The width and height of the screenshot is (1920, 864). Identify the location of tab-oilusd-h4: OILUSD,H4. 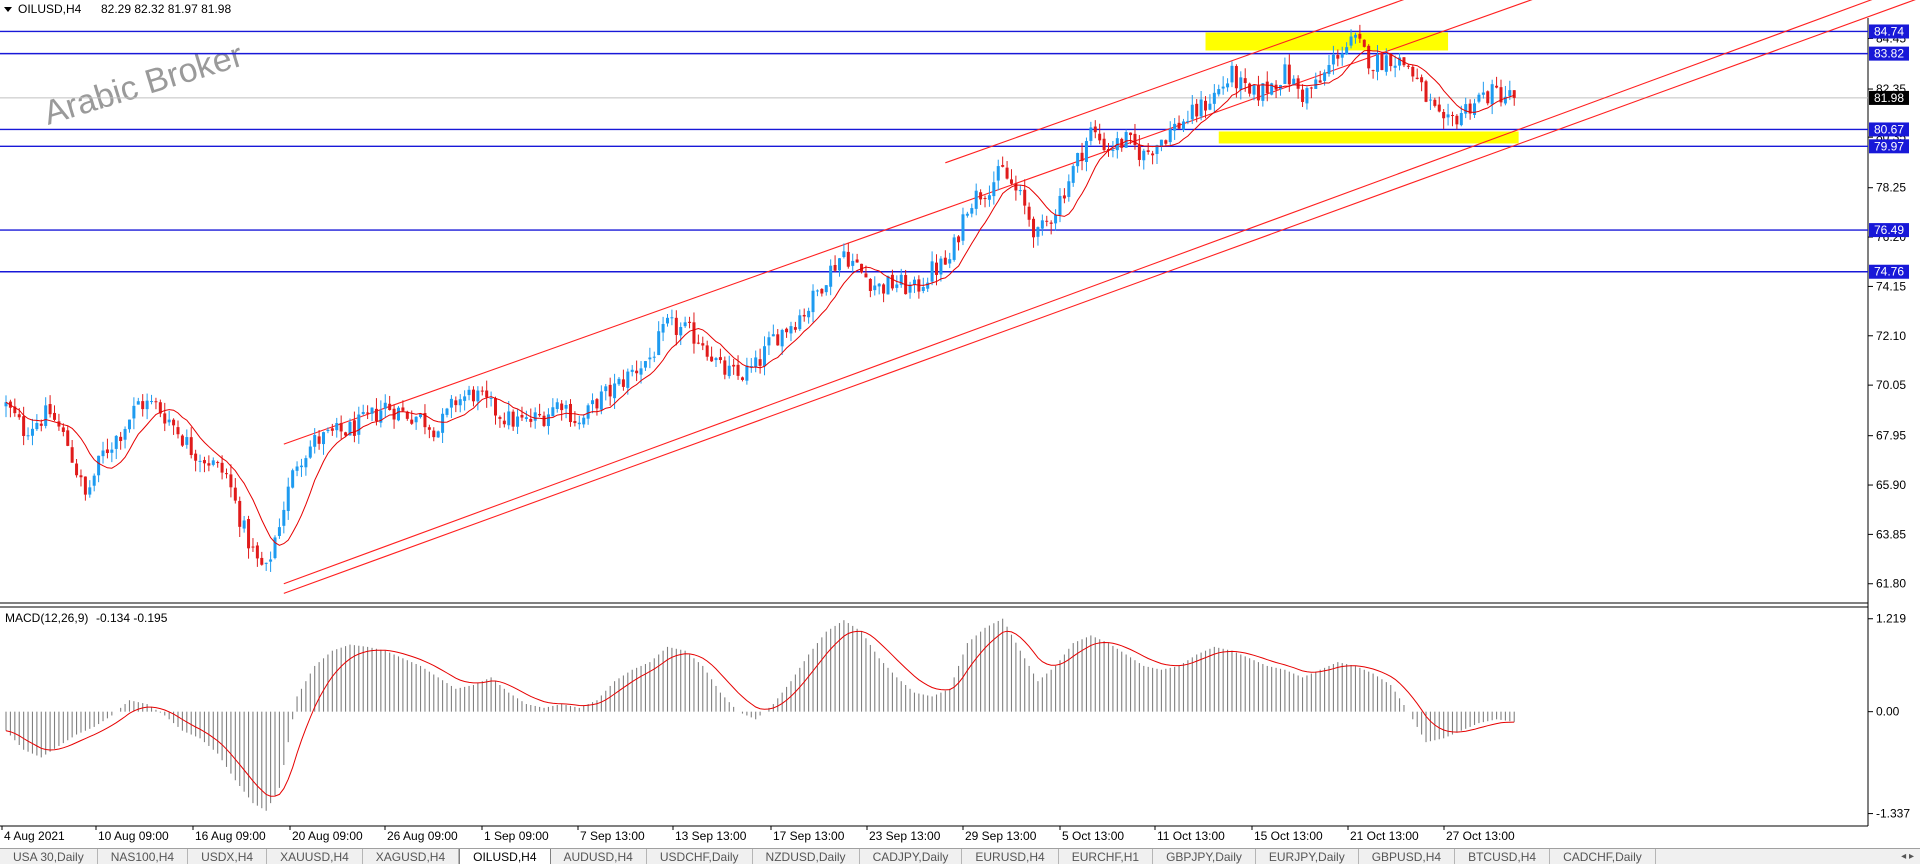
(505, 856).